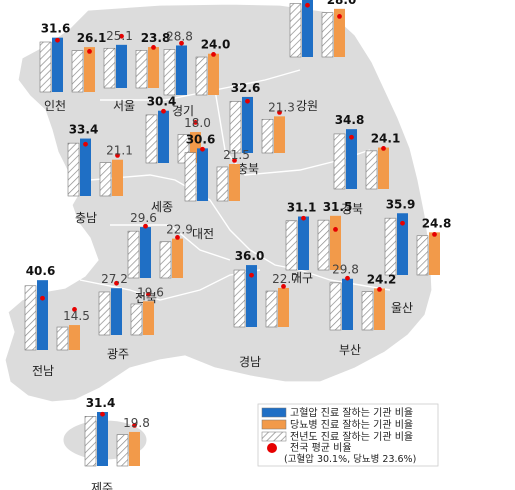 This screenshot has height=490, width=515. What do you see at coordinates (118, 354) in the screenshot?
I see `region-name-label: 광주` at bounding box center [118, 354].